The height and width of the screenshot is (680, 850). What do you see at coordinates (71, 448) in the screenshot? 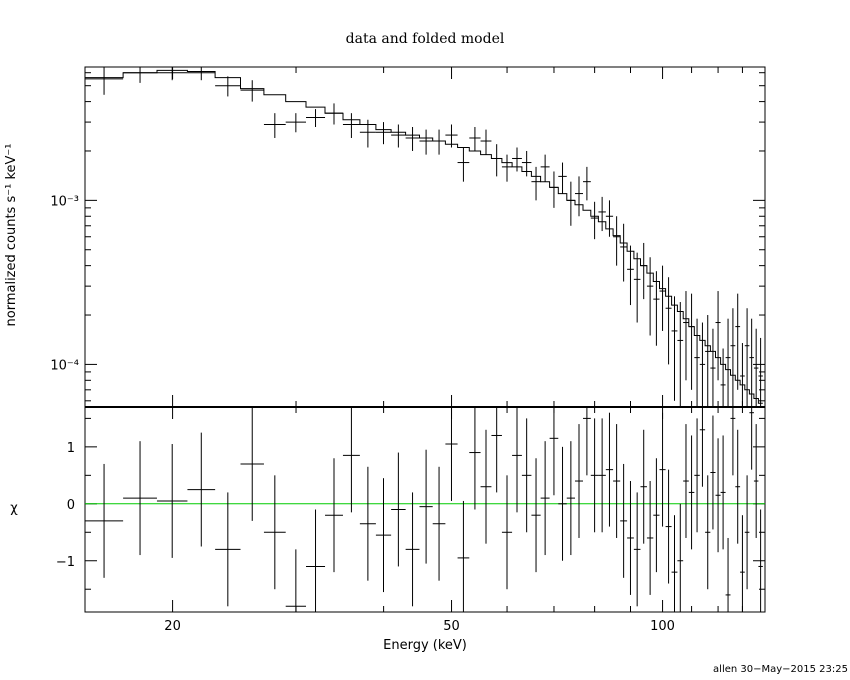
I see `lower-y-tick-label: 1` at bounding box center [71, 448].